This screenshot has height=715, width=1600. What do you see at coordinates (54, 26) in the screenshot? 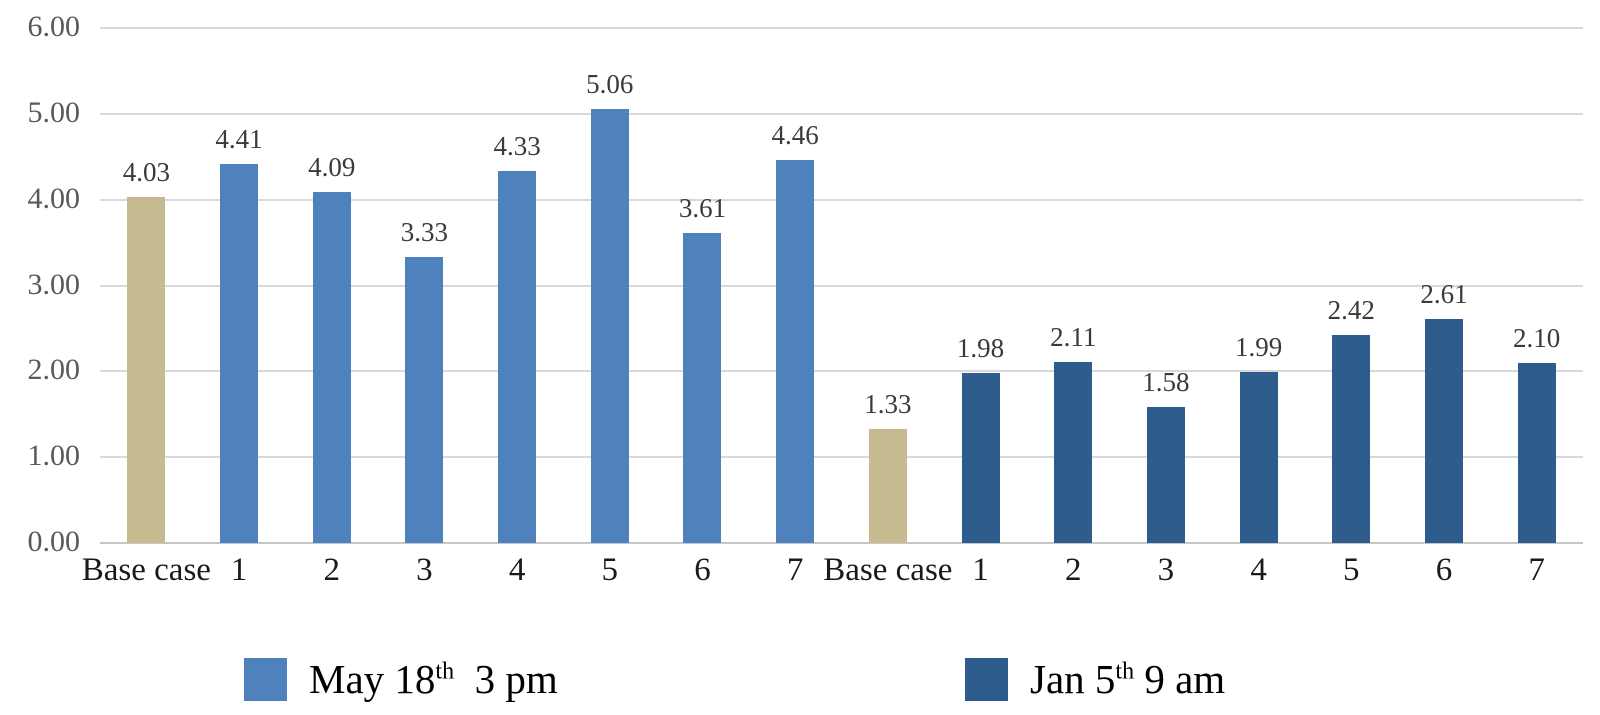
I see `y-axis-tick-label: 6.00` at bounding box center [54, 26].